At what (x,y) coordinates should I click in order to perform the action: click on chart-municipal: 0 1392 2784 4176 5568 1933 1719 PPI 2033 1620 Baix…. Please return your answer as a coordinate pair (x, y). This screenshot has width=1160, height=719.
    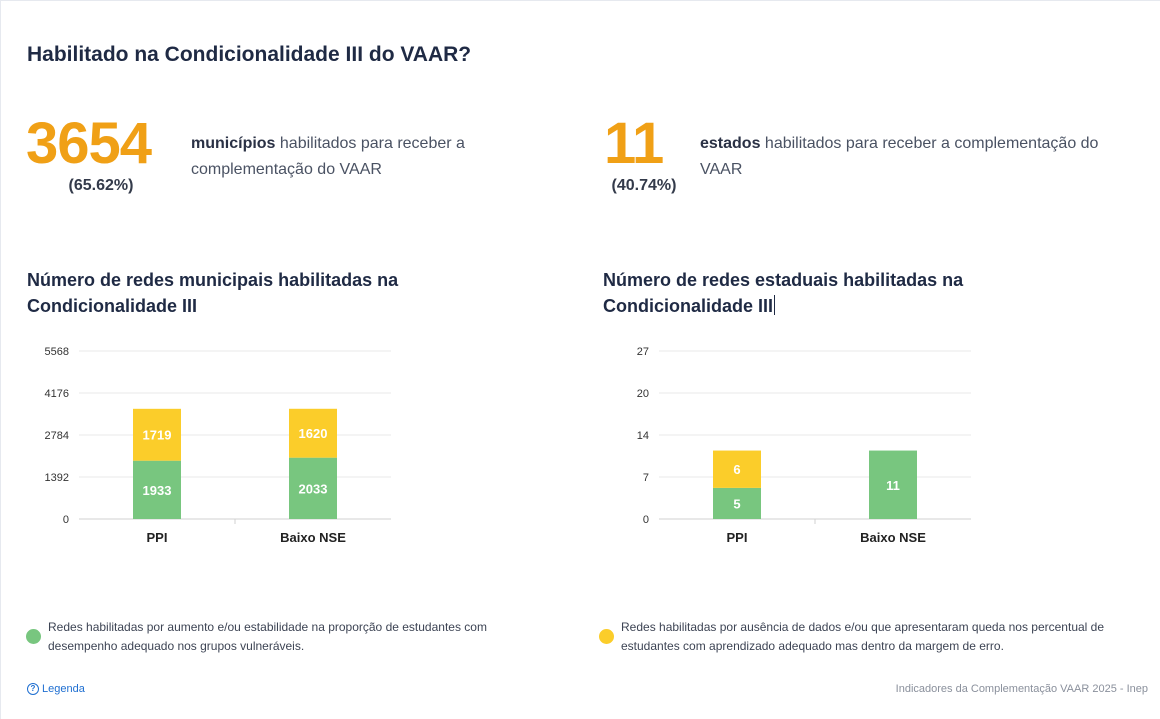
    Looking at the image, I should click on (218, 445).